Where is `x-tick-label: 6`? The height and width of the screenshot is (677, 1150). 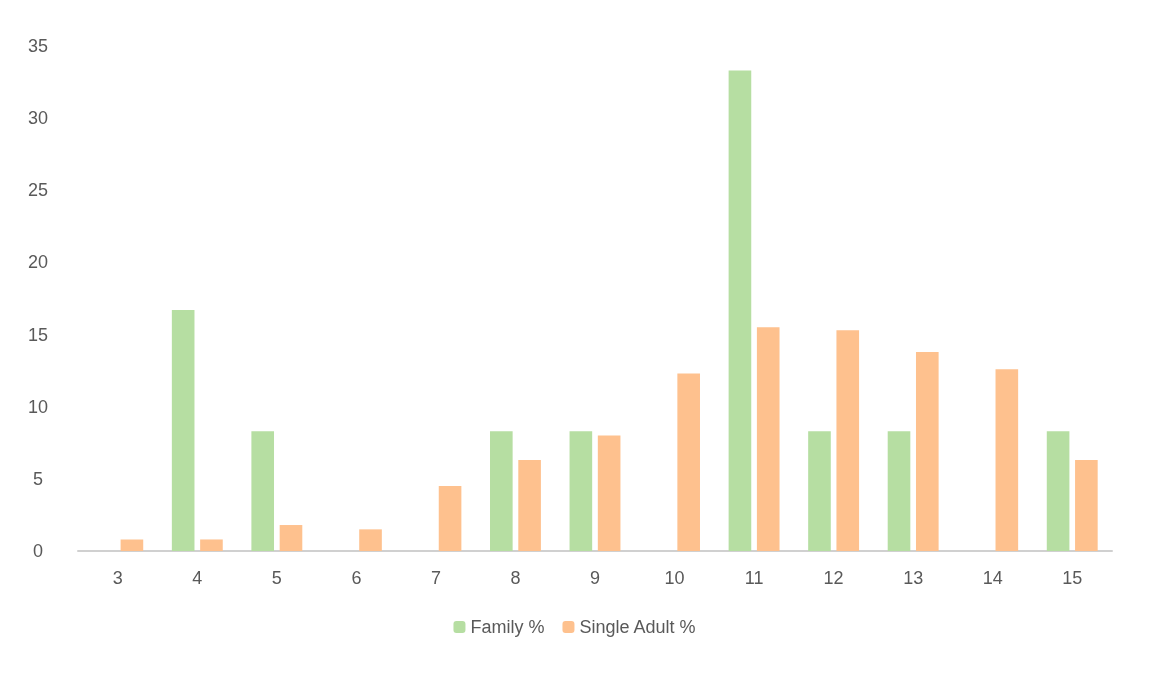
x-tick-label: 6 is located at coordinates (356, 578).